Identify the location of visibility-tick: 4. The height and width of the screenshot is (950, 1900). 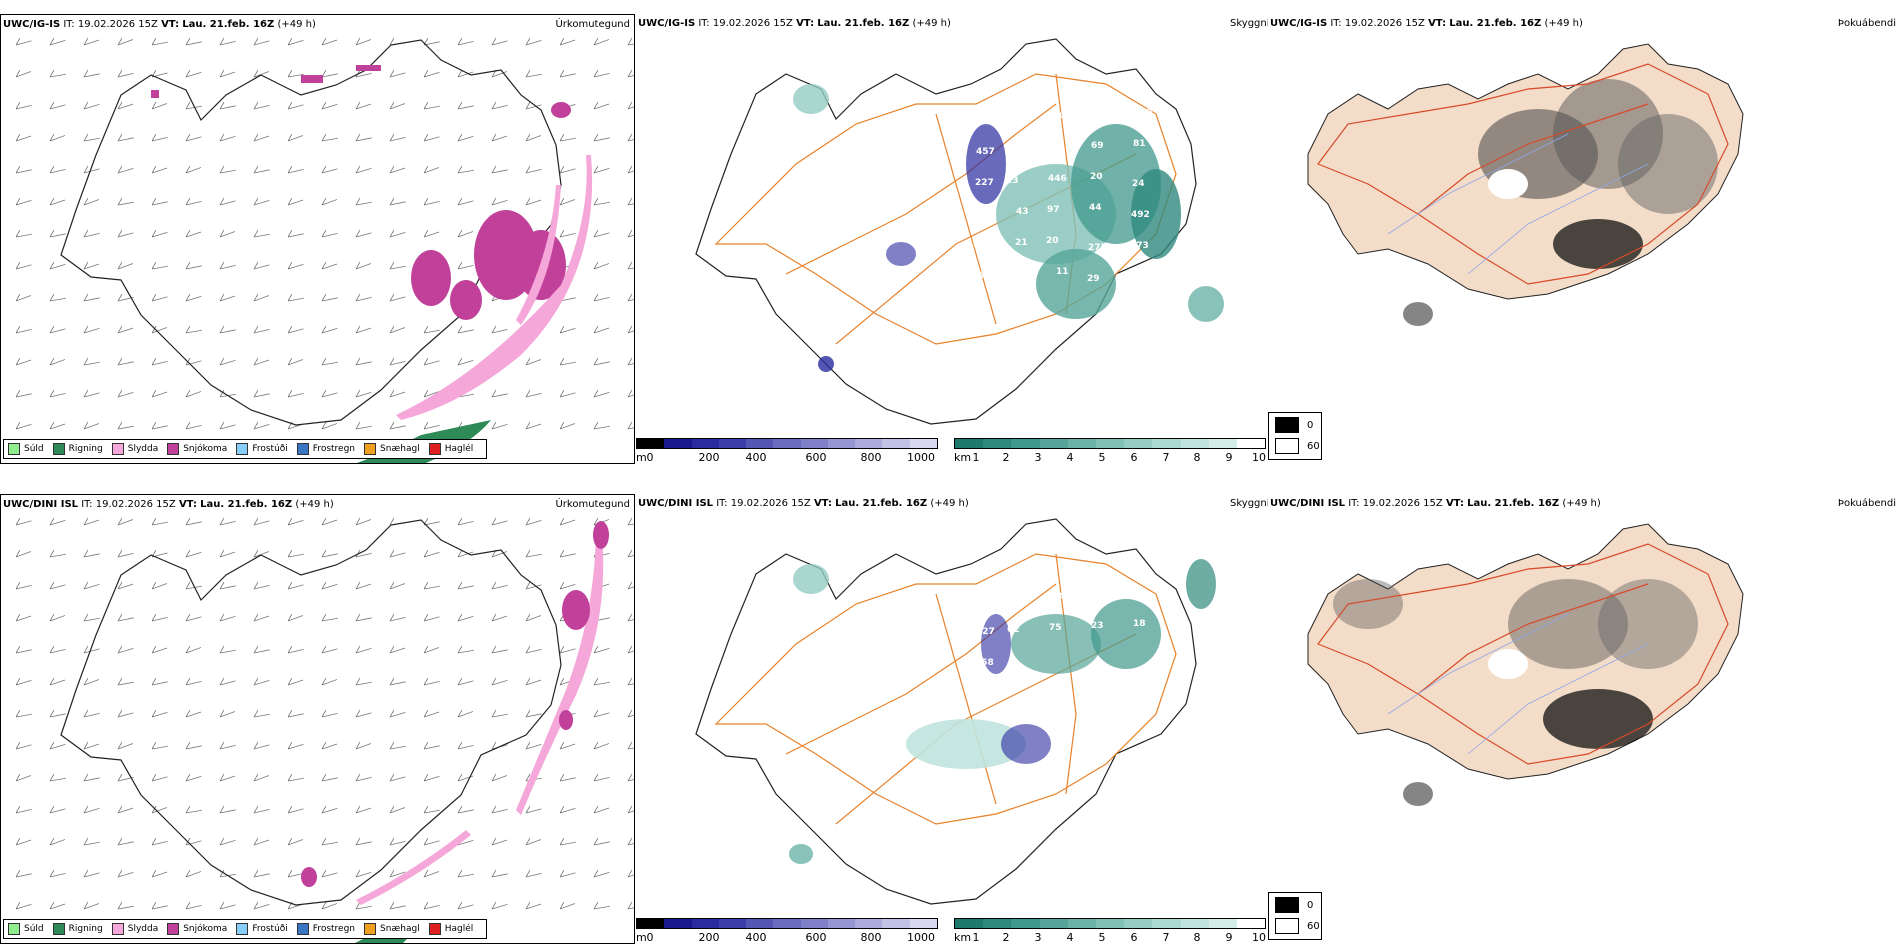
(1070, 457).